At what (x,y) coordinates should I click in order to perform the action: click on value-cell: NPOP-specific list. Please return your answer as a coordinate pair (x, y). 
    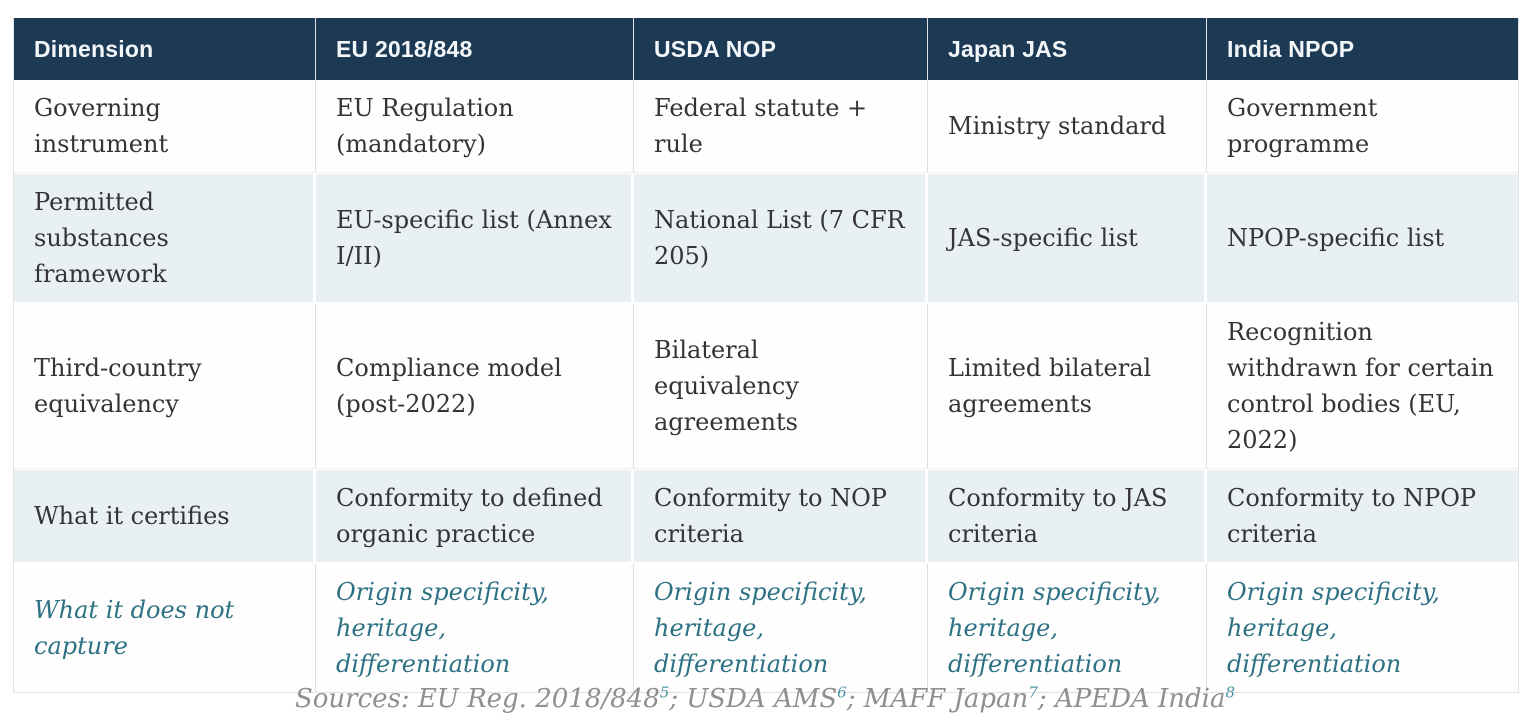
    Looking at the image, I should click on (1362, 238).